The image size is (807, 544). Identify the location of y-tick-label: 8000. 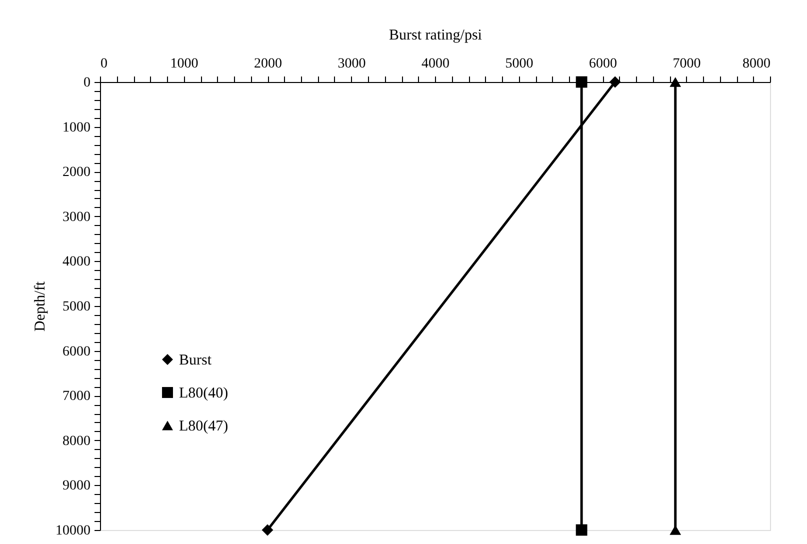
(76, 441).